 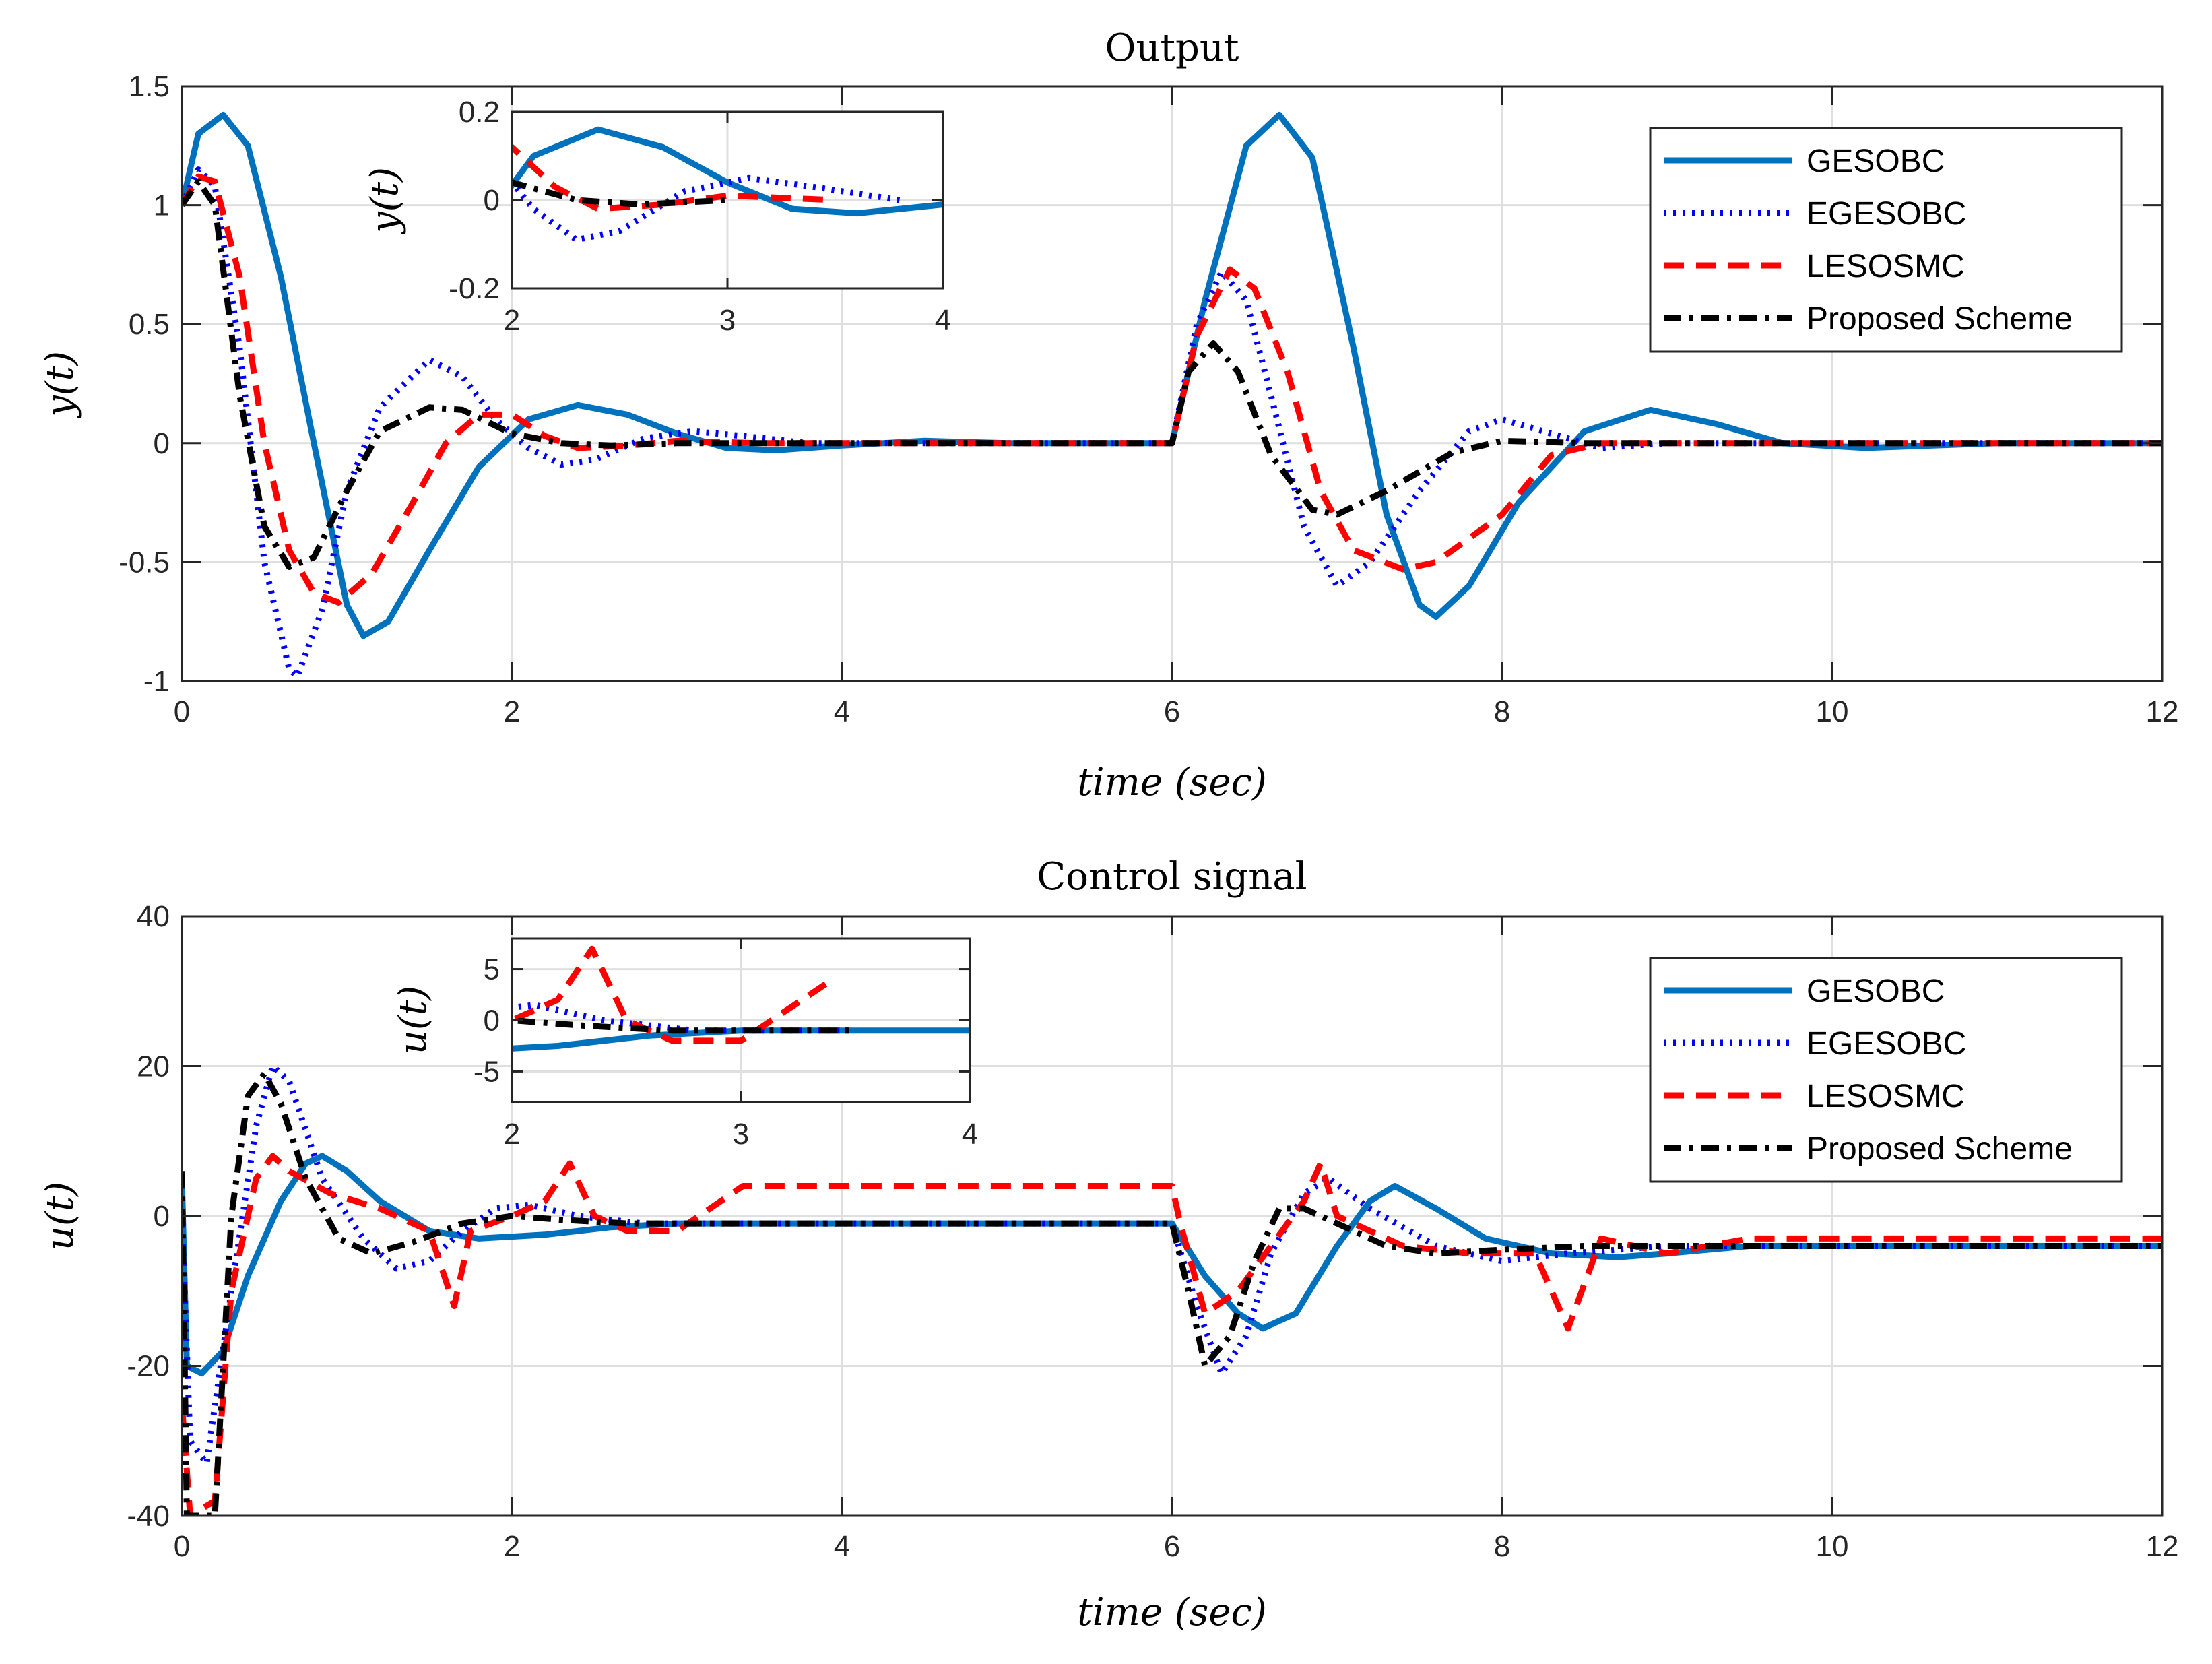 I want to click on output-inset-xtick-label: 4, so click(x=943, y=320).